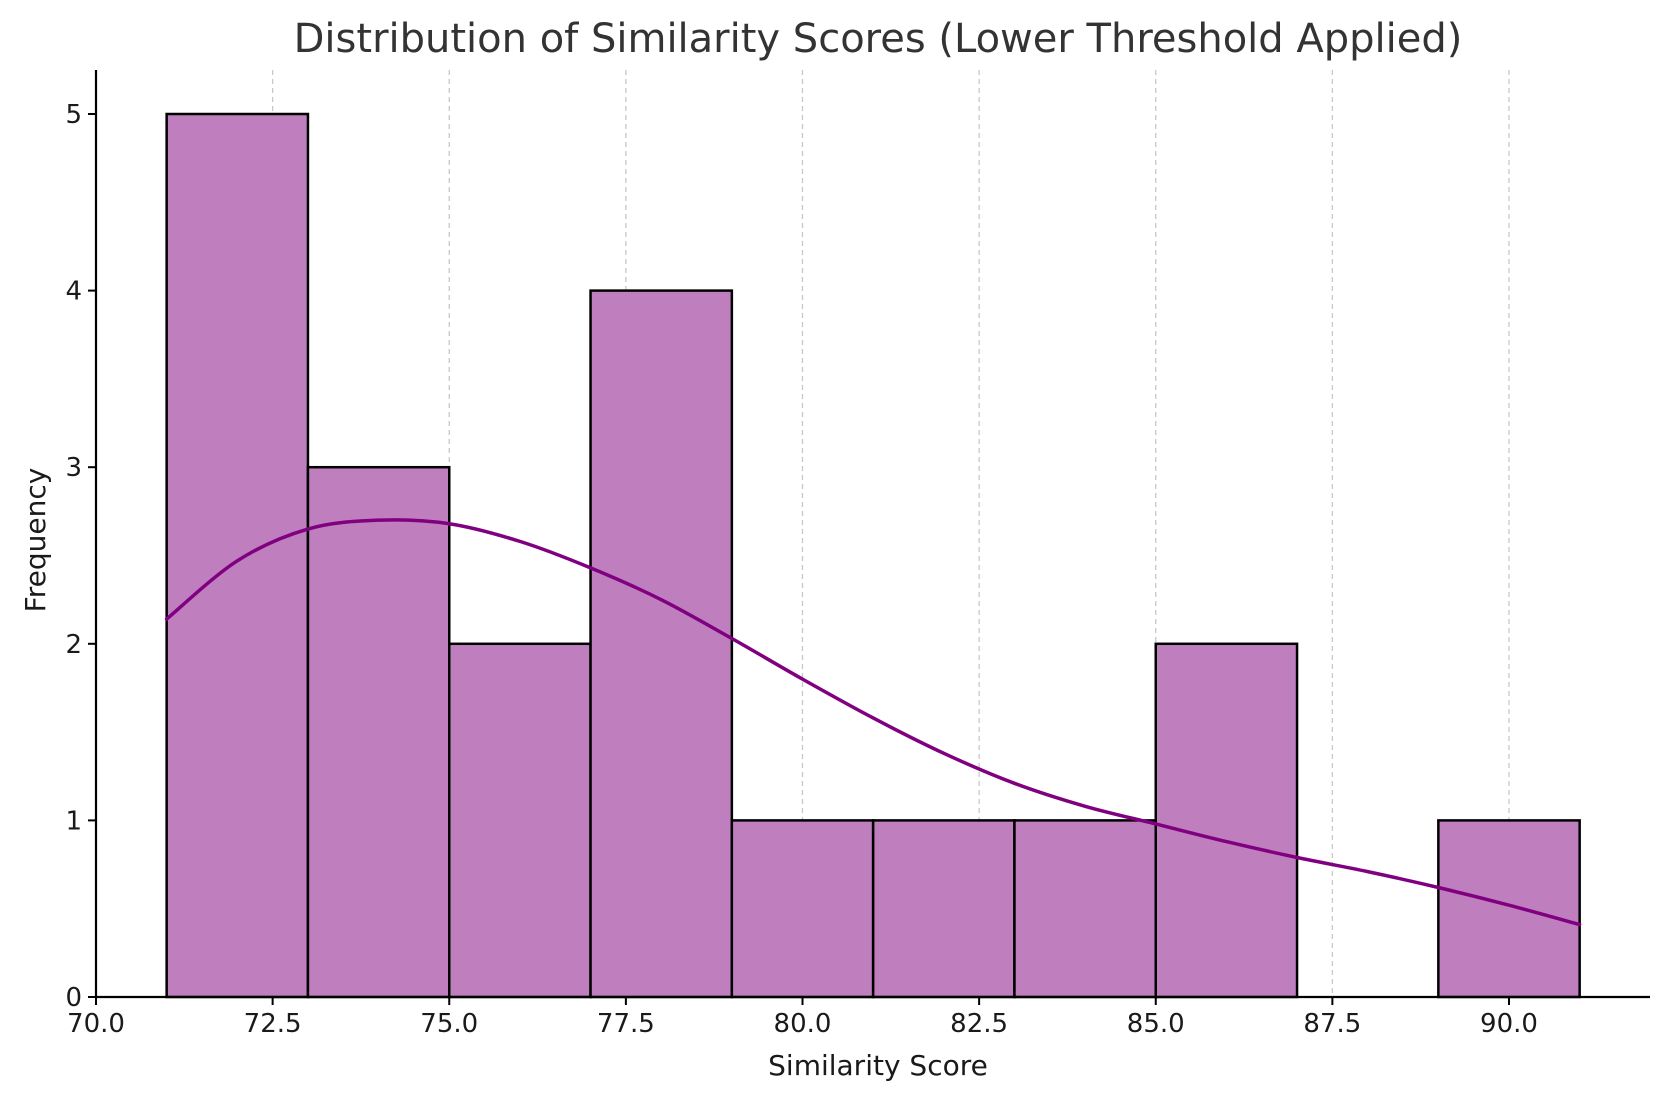  I want to click on y-tick-label: 2, so click(73, 645).